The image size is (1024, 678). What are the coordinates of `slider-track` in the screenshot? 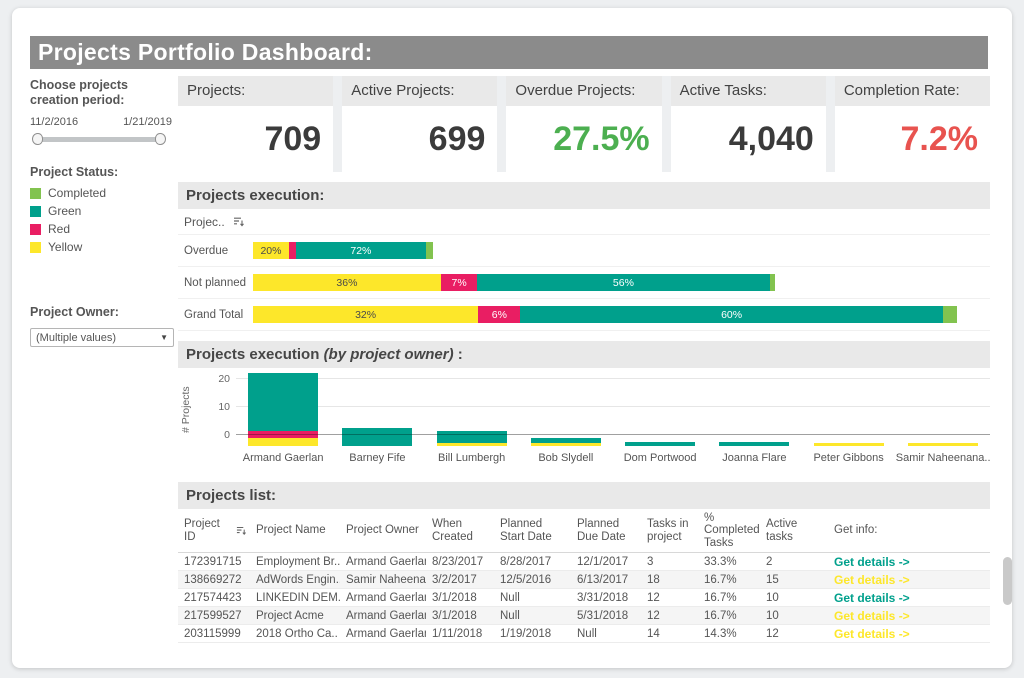 It's located at (99, 139).